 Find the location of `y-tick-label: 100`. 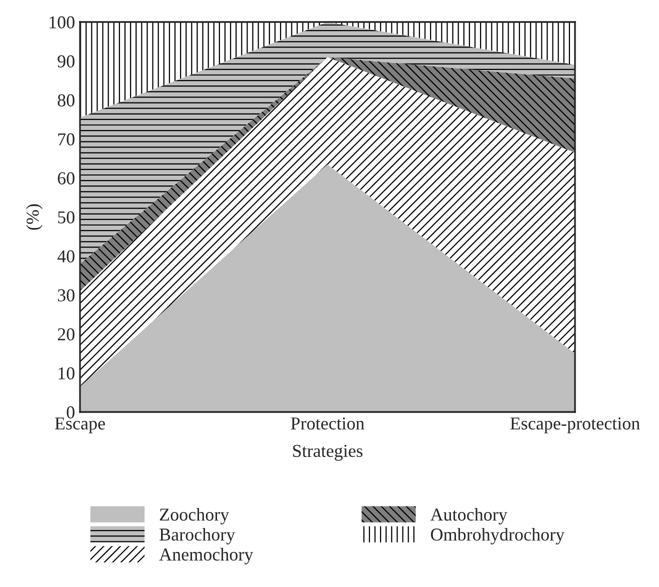

y-tick-label: 100 is located at coordinates (62, 22).